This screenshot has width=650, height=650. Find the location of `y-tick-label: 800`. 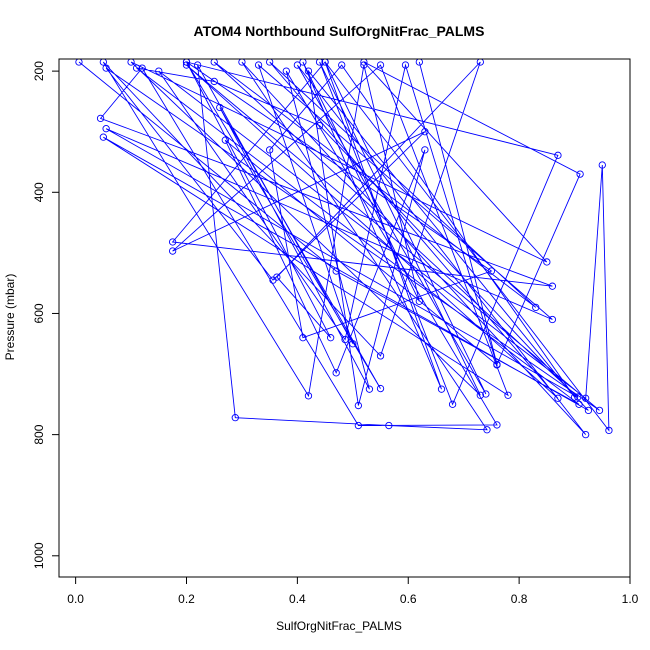

y-tick-label: 800 is located at coordinates (39, 434).